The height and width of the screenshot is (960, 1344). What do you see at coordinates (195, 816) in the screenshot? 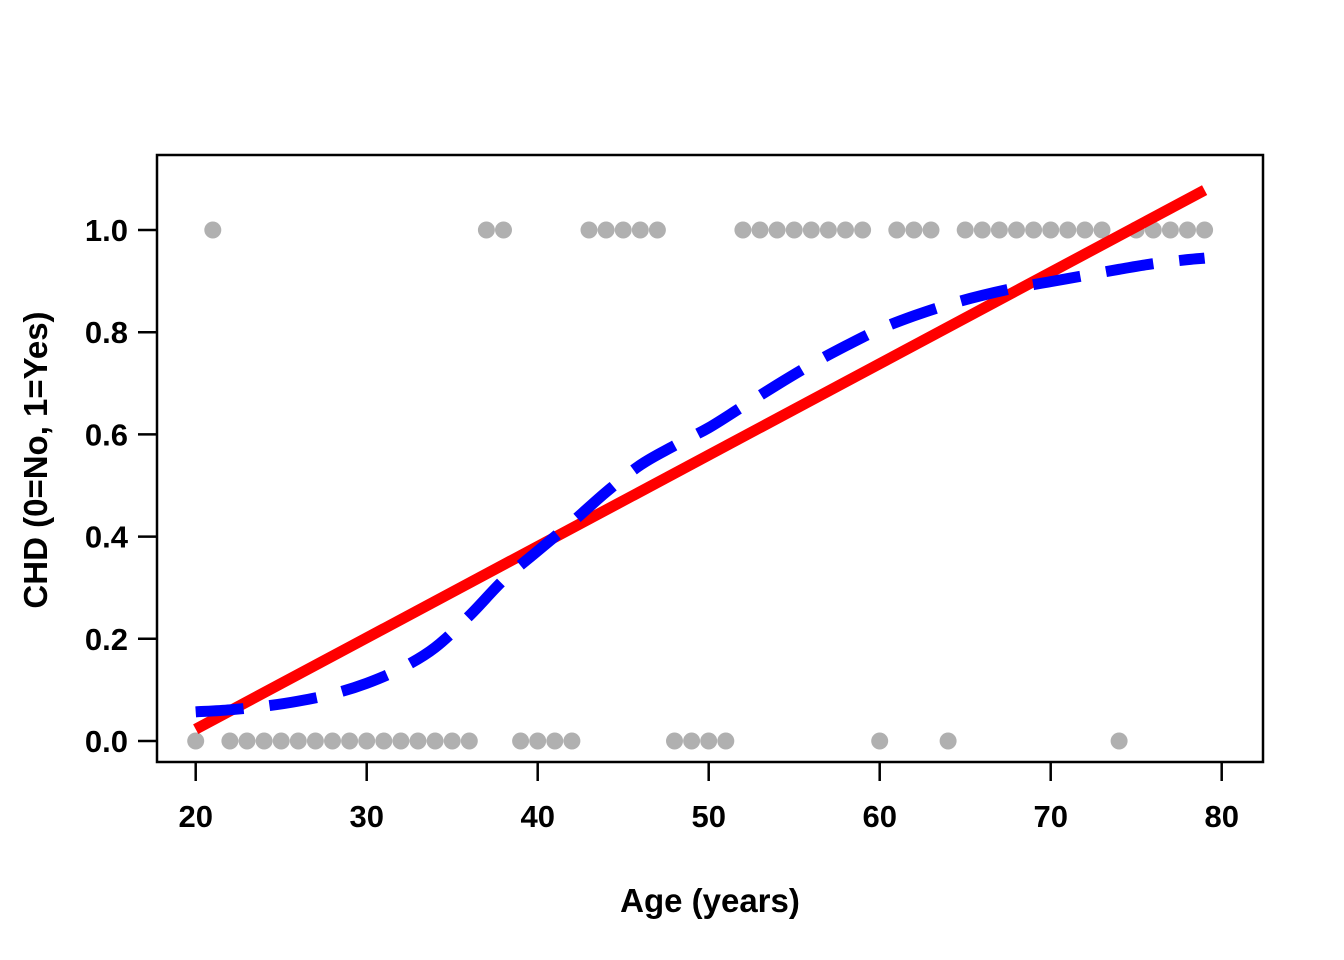
I see `x-tick-label: 20` at bounding box center [195, 816].